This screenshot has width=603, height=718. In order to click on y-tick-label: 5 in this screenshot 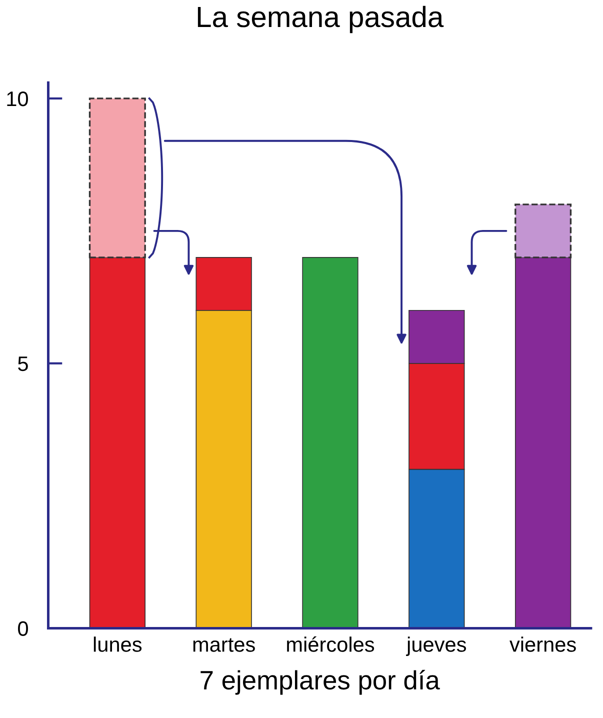, I will do `click(23, 364)`.